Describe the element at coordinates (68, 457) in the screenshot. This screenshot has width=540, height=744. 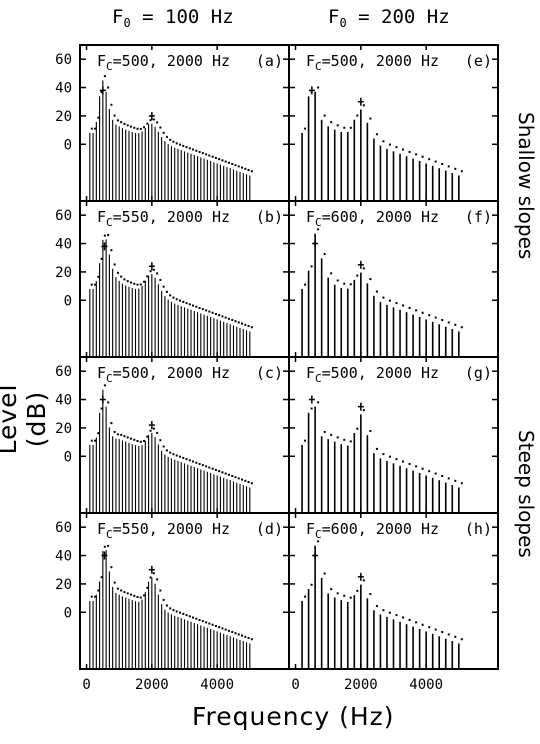
I see `y-tick-label: 0` at that location.